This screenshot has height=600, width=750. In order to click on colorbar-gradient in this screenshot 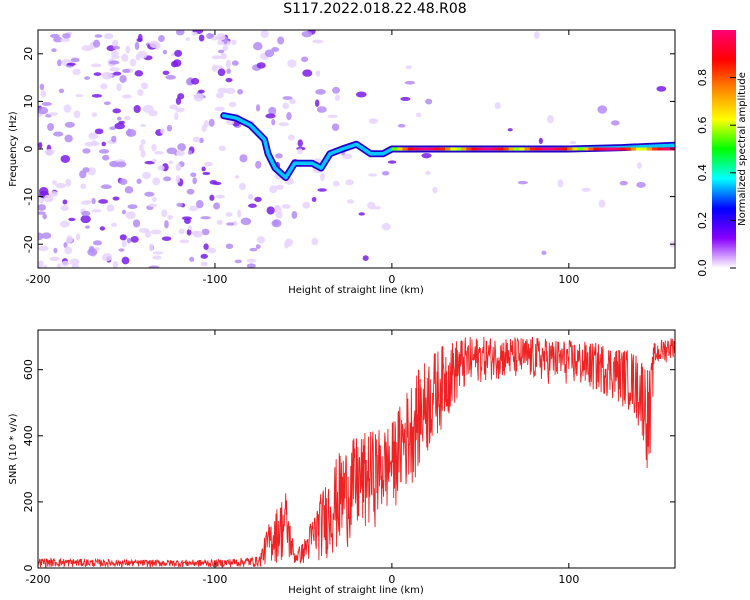, I will do `click(724, 149)`.